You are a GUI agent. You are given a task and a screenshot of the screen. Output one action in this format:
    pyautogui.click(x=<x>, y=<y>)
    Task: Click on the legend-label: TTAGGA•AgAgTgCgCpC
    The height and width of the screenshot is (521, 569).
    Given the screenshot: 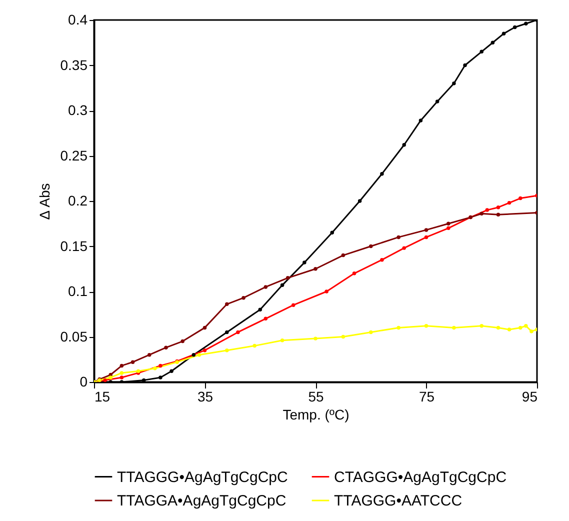 What is the action you would take?
    pyautogui.click(x=201, y=501)
    